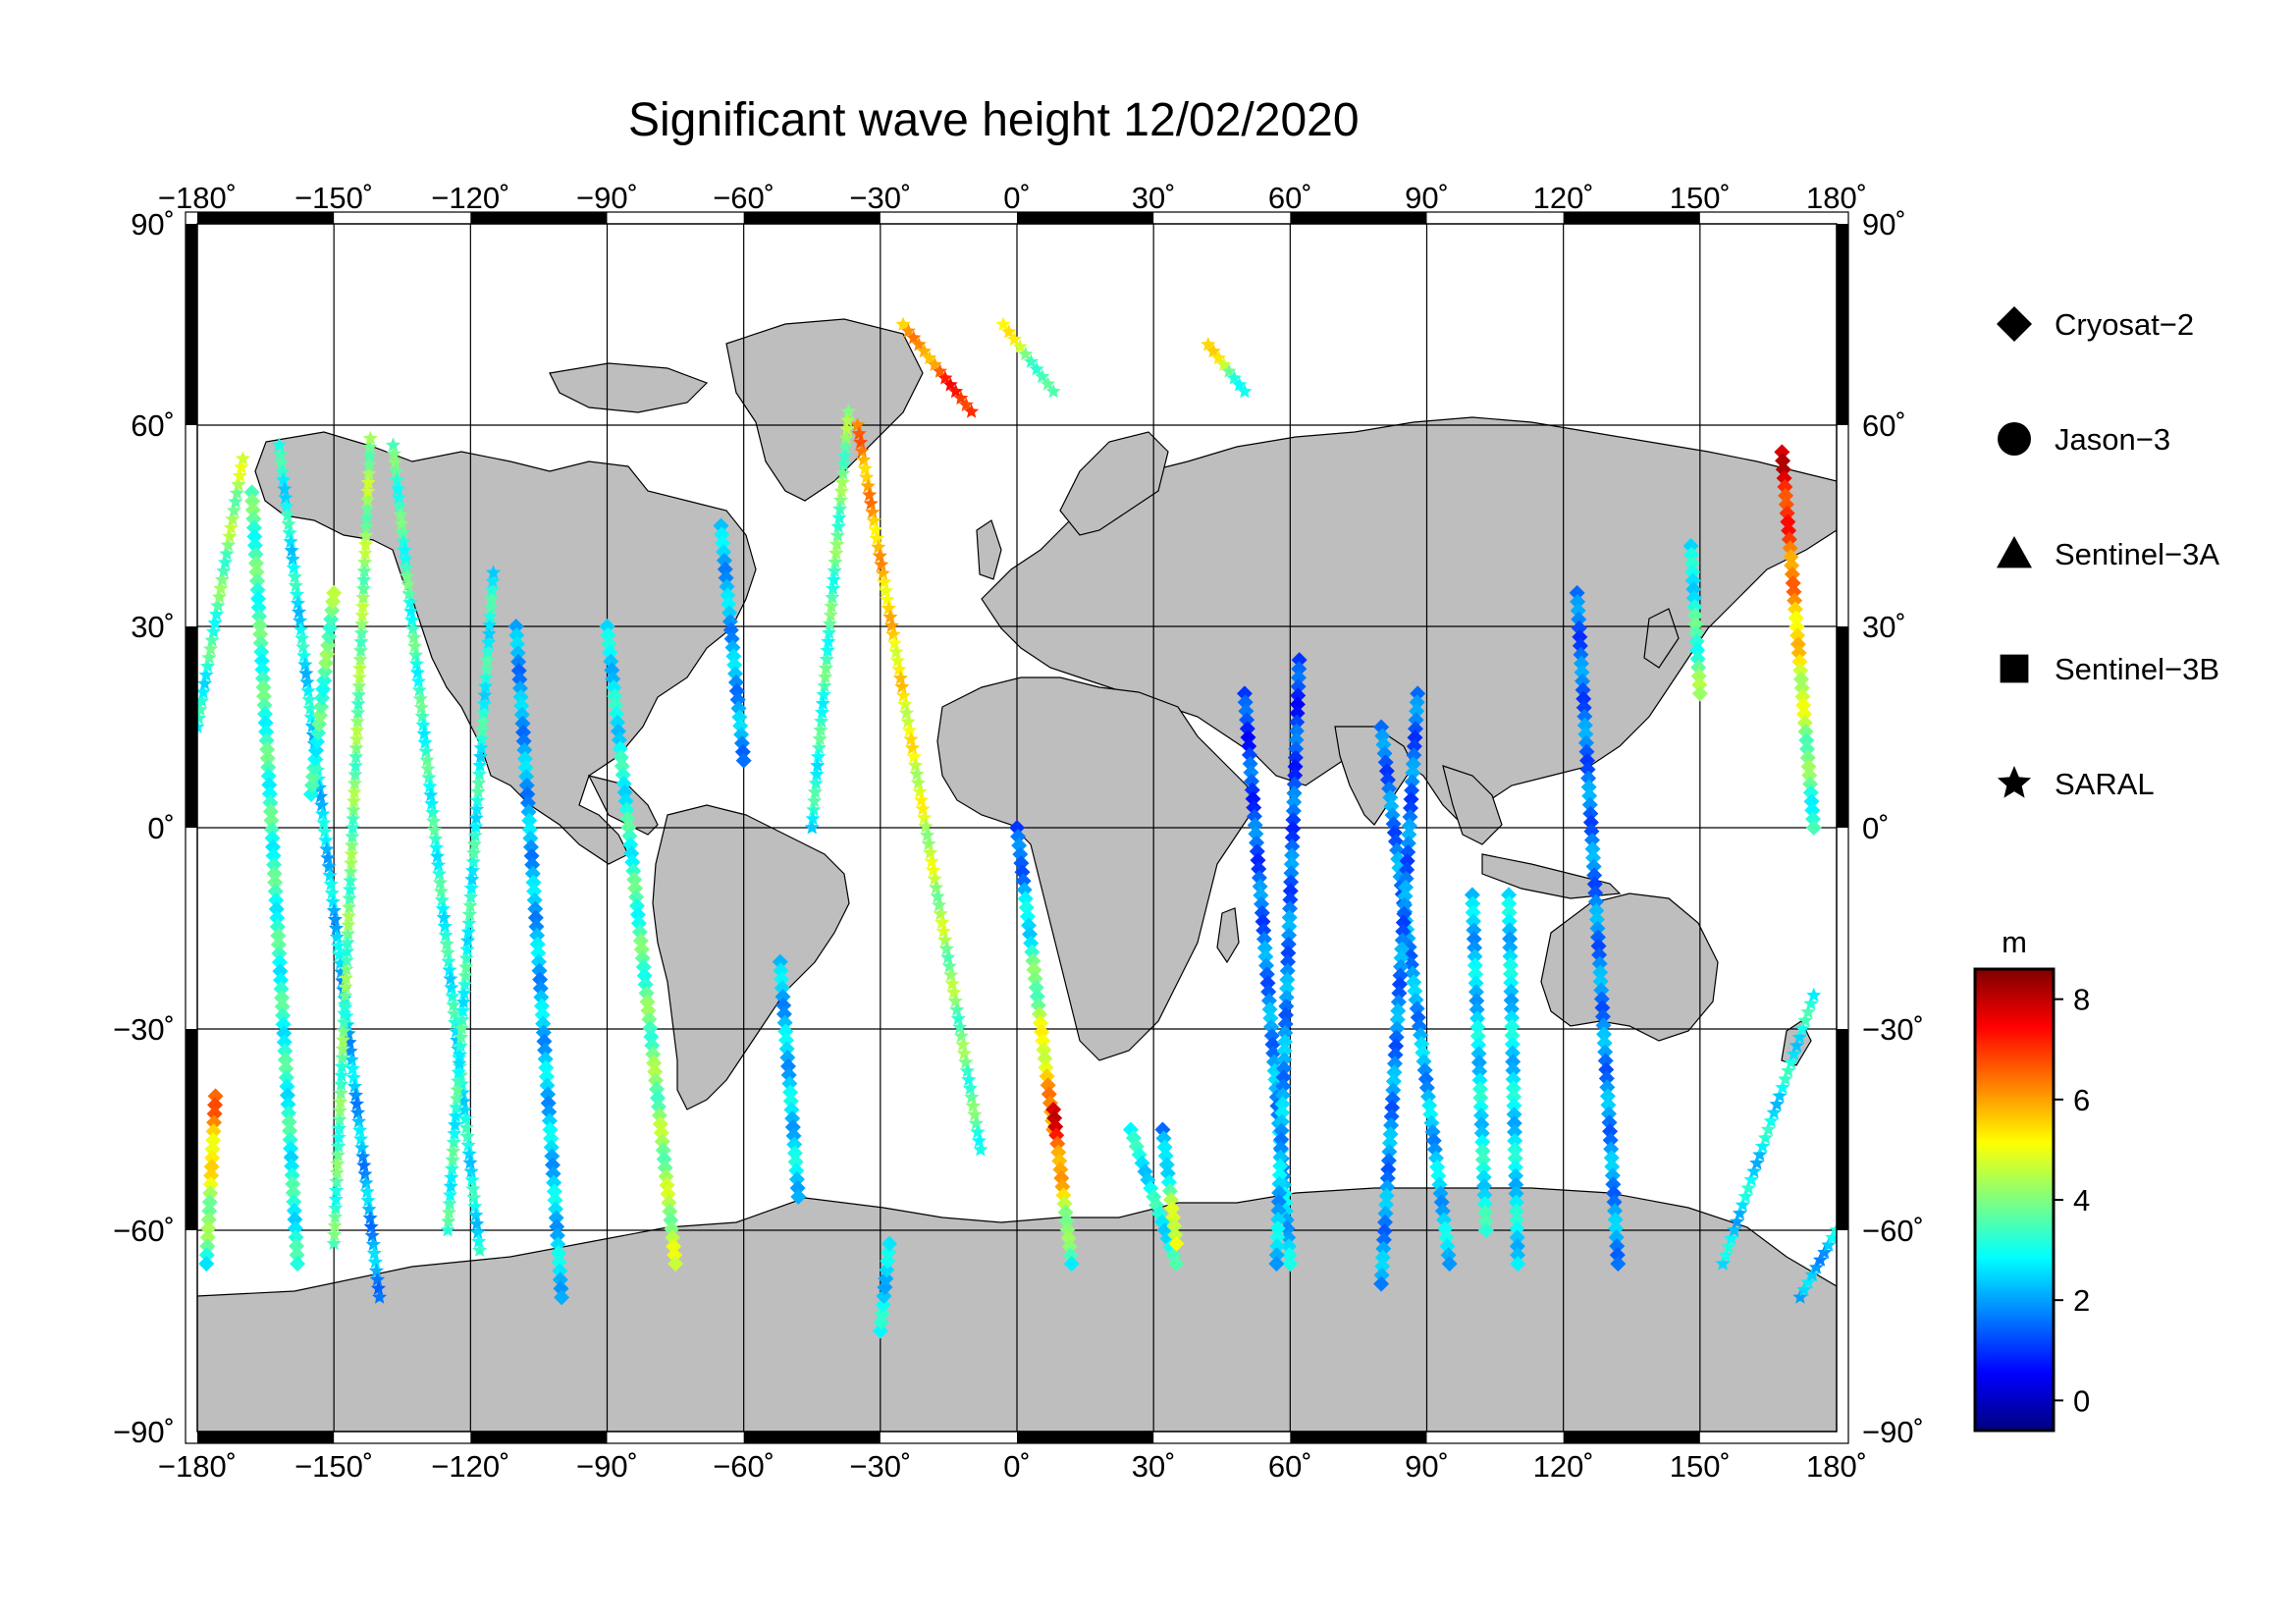 The image size is (2296, 1623). I want to click on british-isles, so click(989, 550).